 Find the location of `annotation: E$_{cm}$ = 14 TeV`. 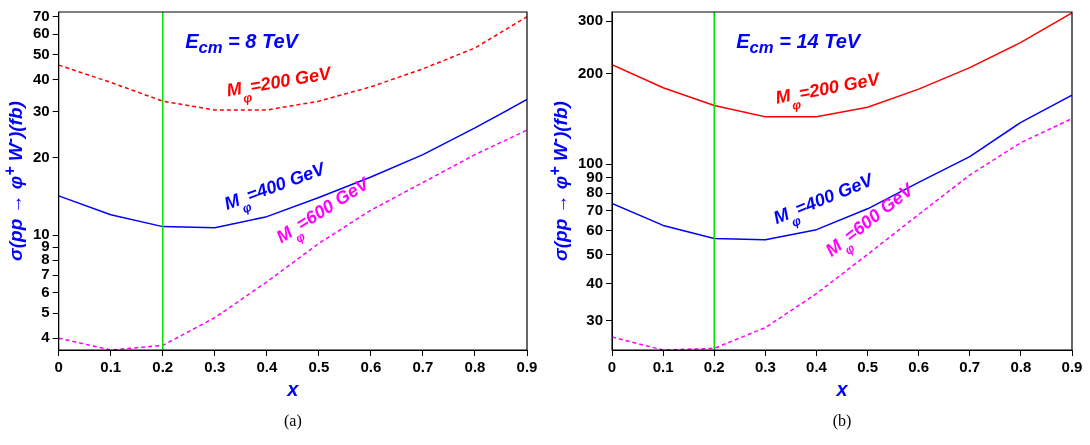

annotation: E$_{cm}$ = 14 TeV is located at coordinates (798, 44).